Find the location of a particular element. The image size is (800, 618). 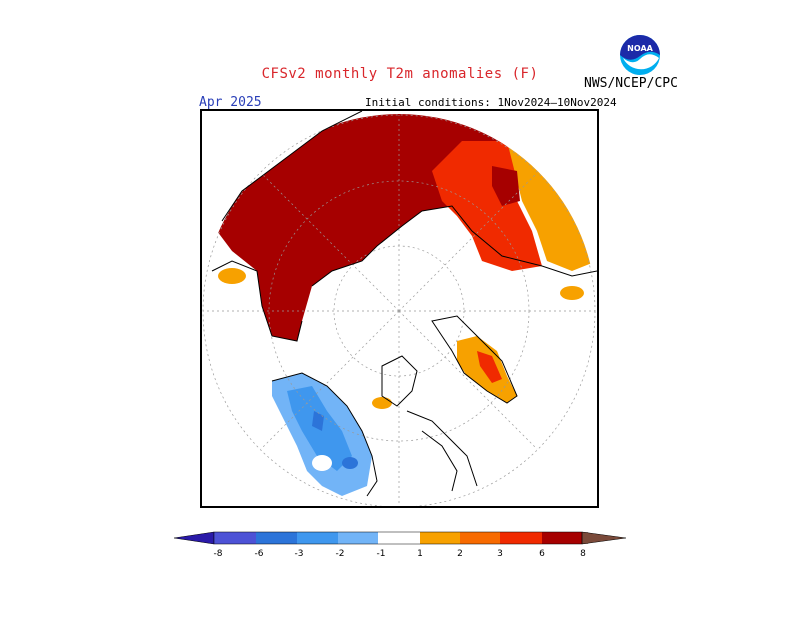

colorbar is located at coordinates (400, 545).